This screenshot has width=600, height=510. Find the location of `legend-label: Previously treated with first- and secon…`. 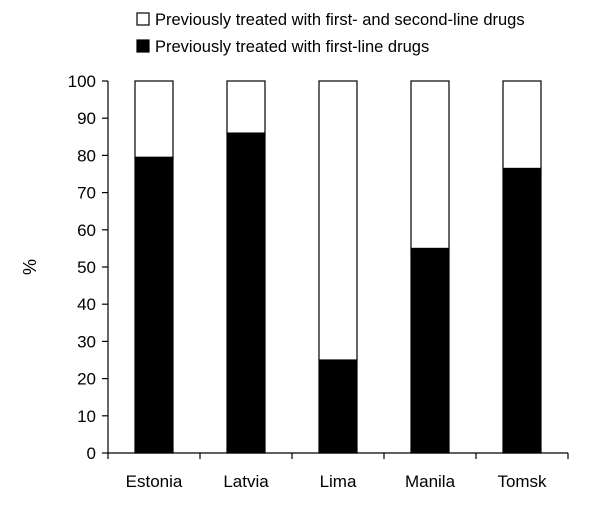

legend-label: Previously treated with first- and secon… is located at coordinates (340, 20).